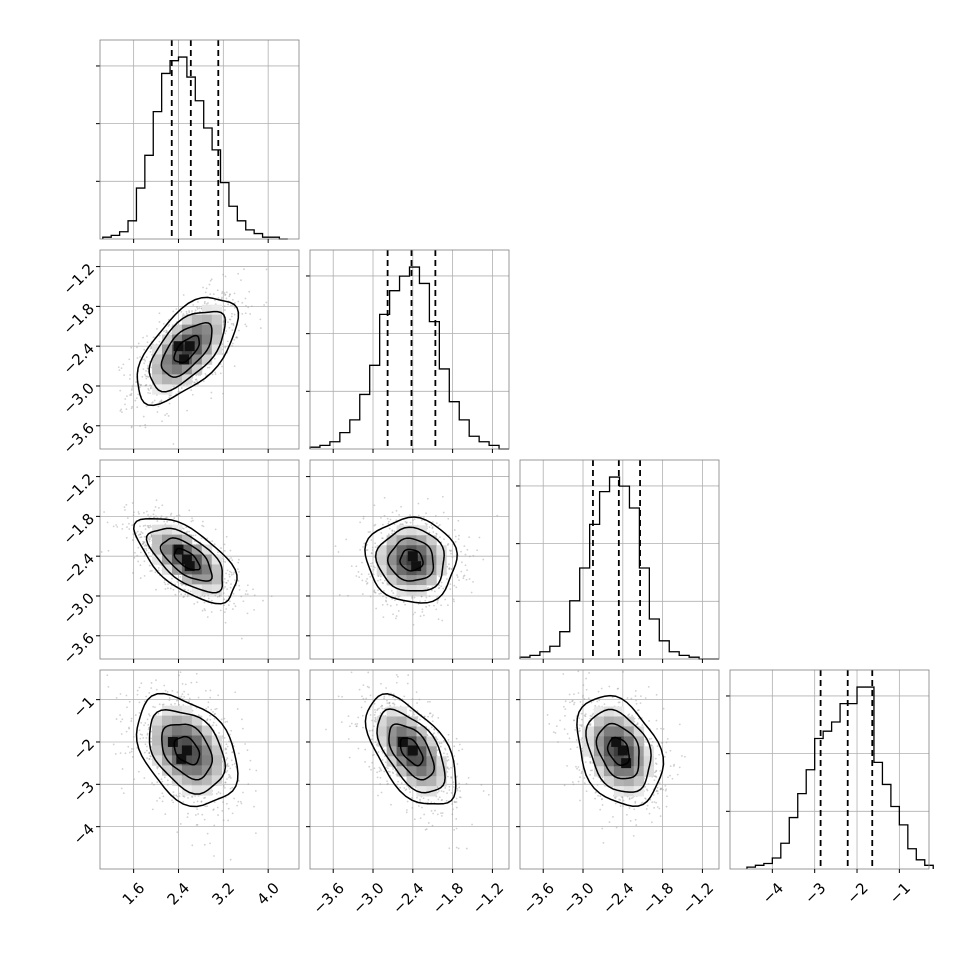 The image size is (970, 970). I want to click on density-peak-cell, so click(184, 359).